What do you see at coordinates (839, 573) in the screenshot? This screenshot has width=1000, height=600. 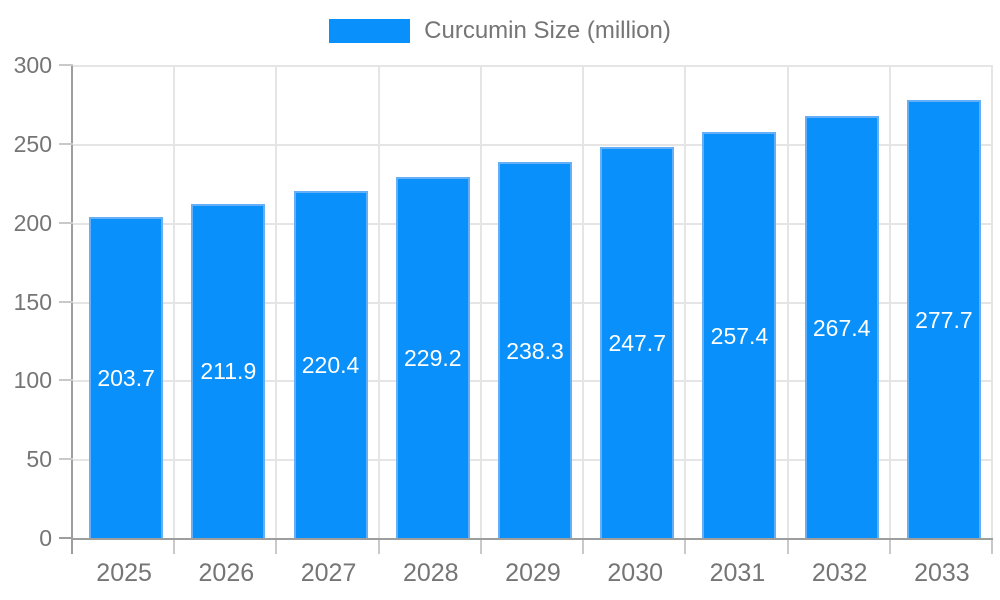 I see `x-axis-label: 2032` at bounding box center [839, 573].